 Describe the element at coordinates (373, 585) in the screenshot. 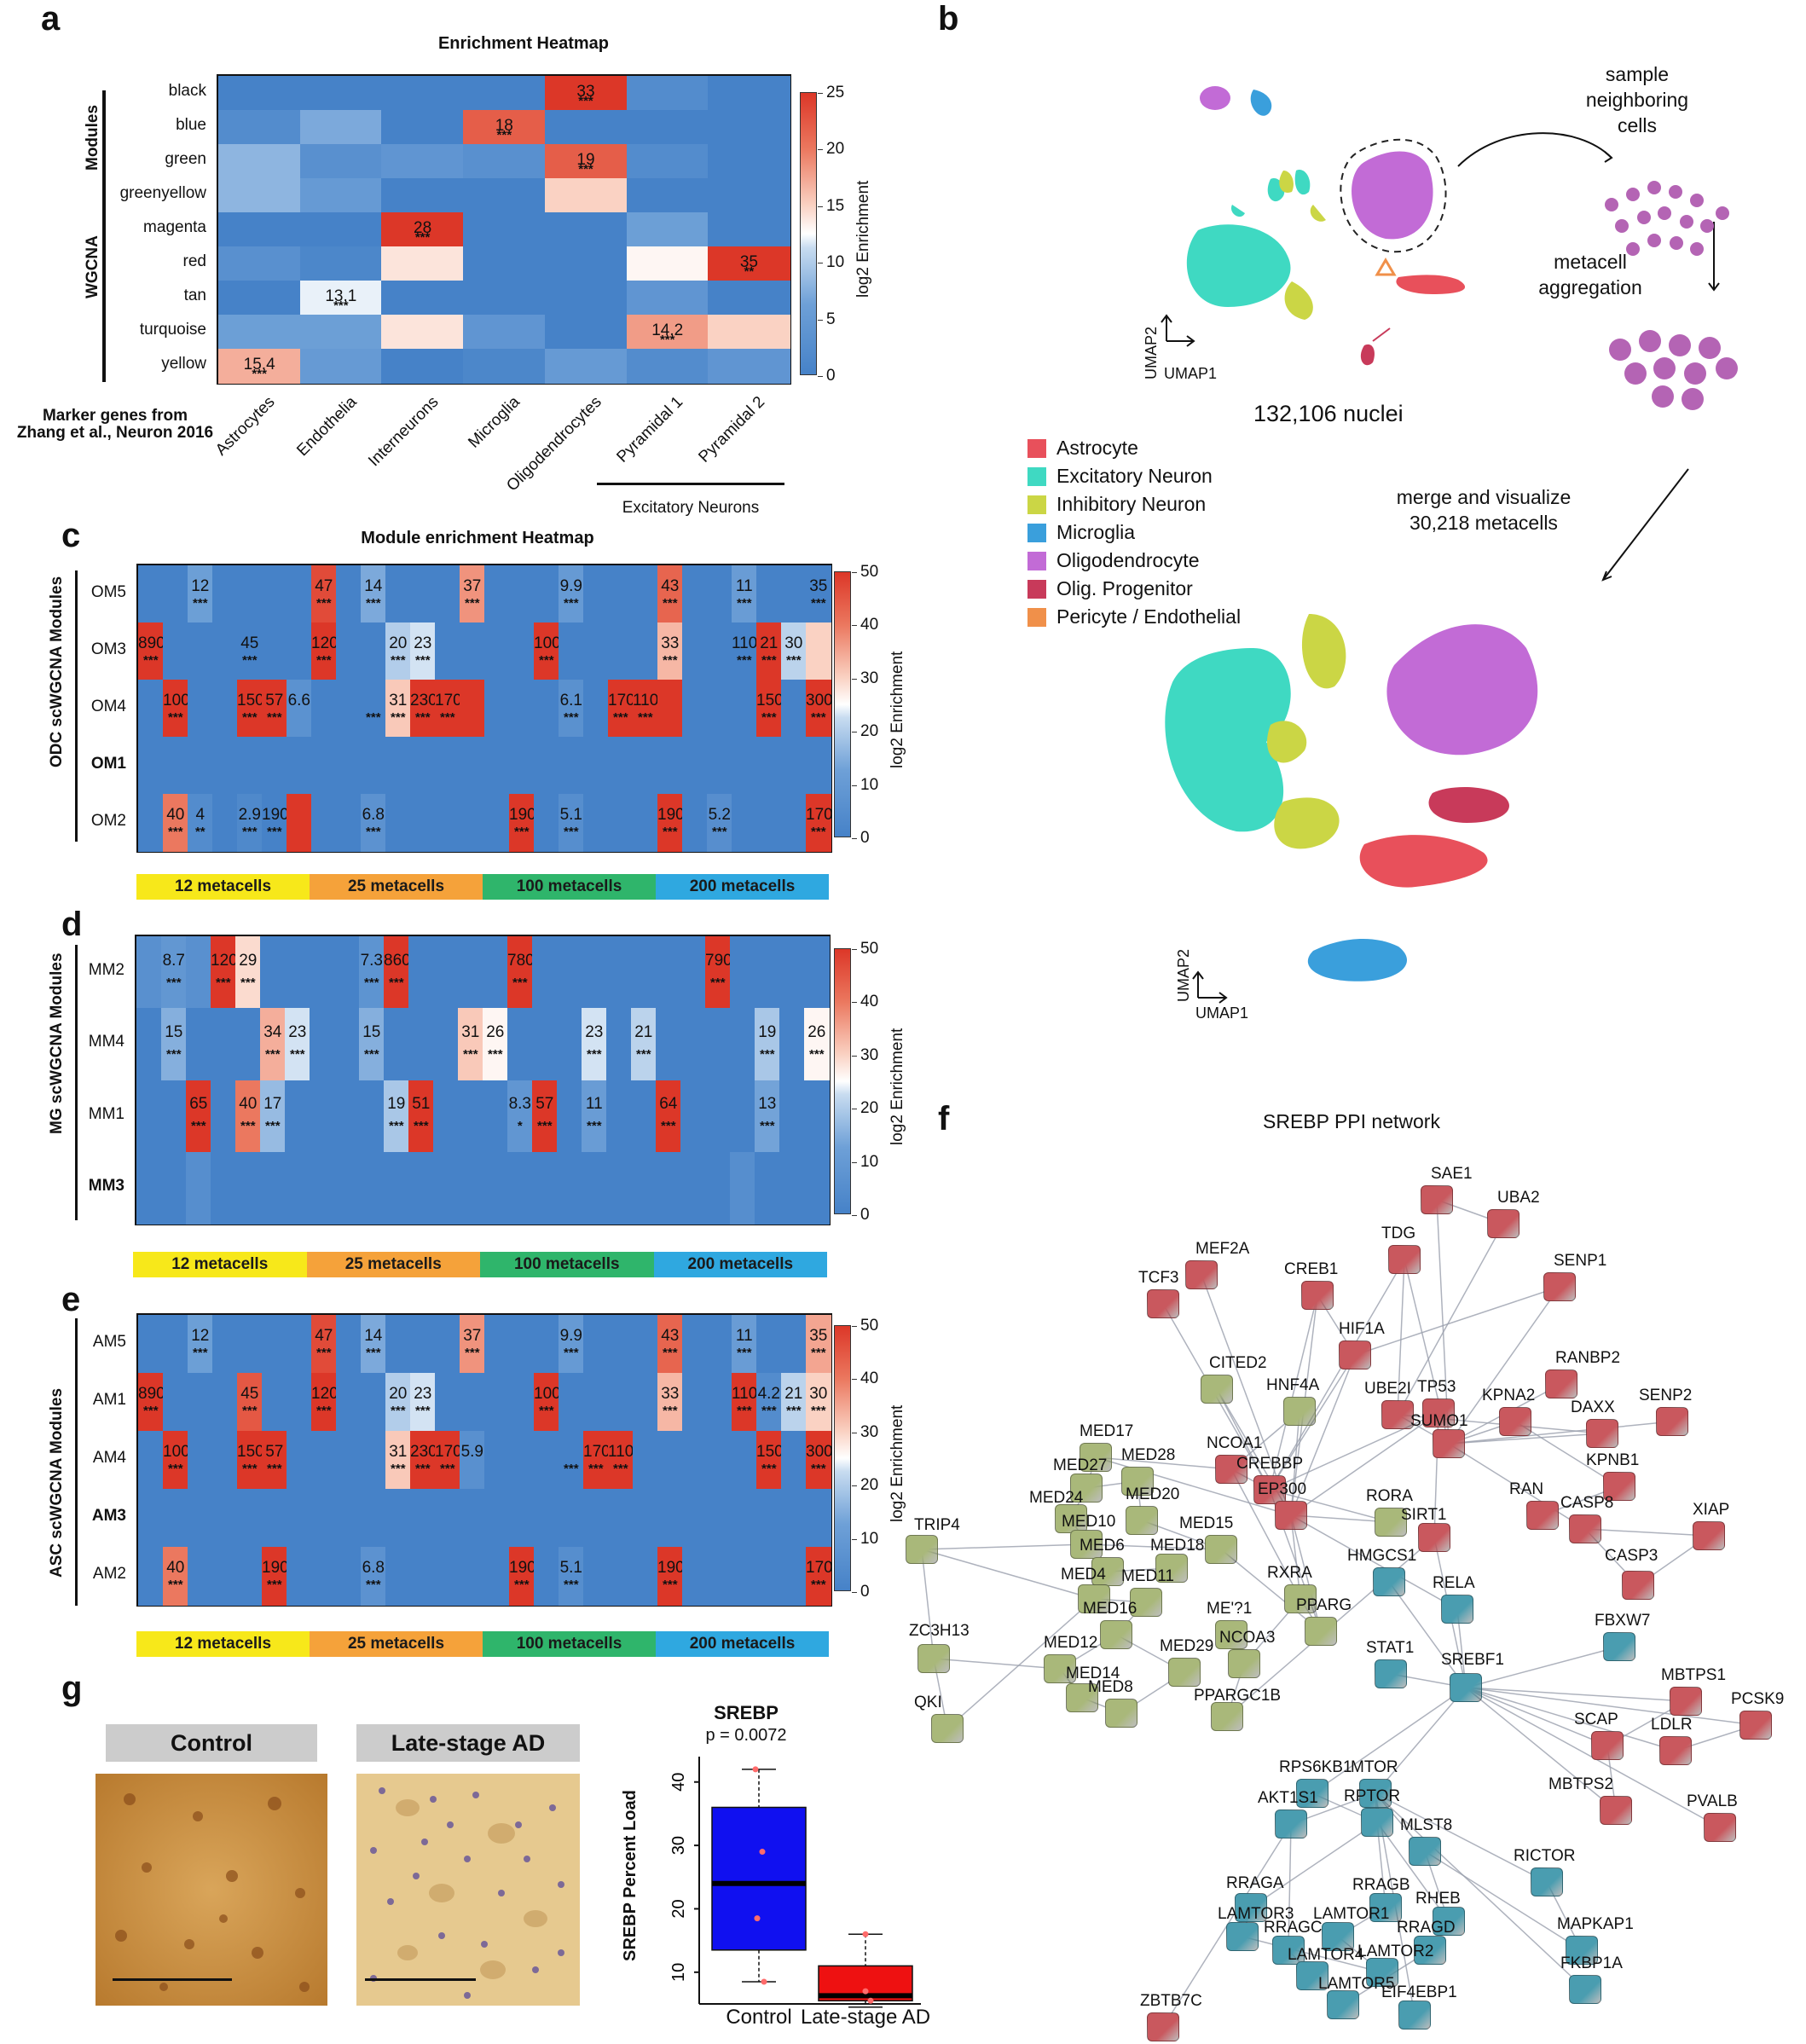

I see `cell-value: 14` at that location.